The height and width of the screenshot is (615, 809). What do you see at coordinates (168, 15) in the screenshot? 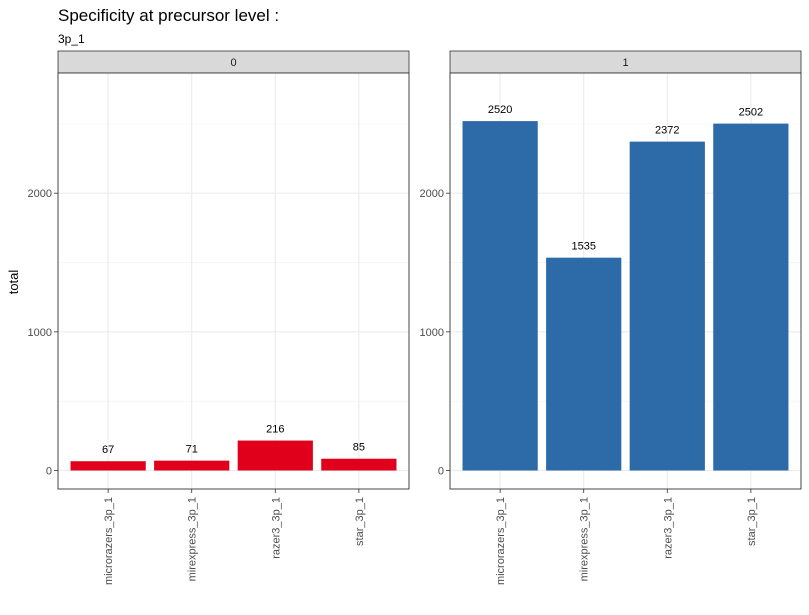
I see `chart-title: Specificity at precursor level :` at bounding box center [168, 15].